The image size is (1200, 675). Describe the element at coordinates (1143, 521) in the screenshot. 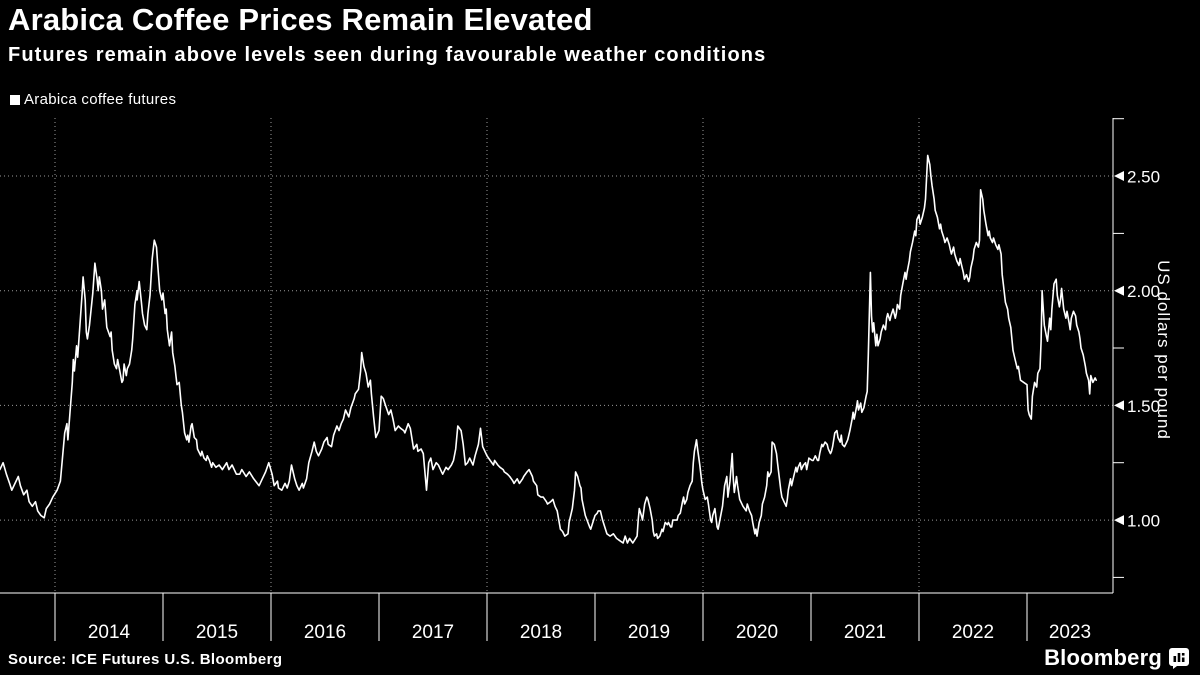

I see `y-tick-label: 1.00` at that location.